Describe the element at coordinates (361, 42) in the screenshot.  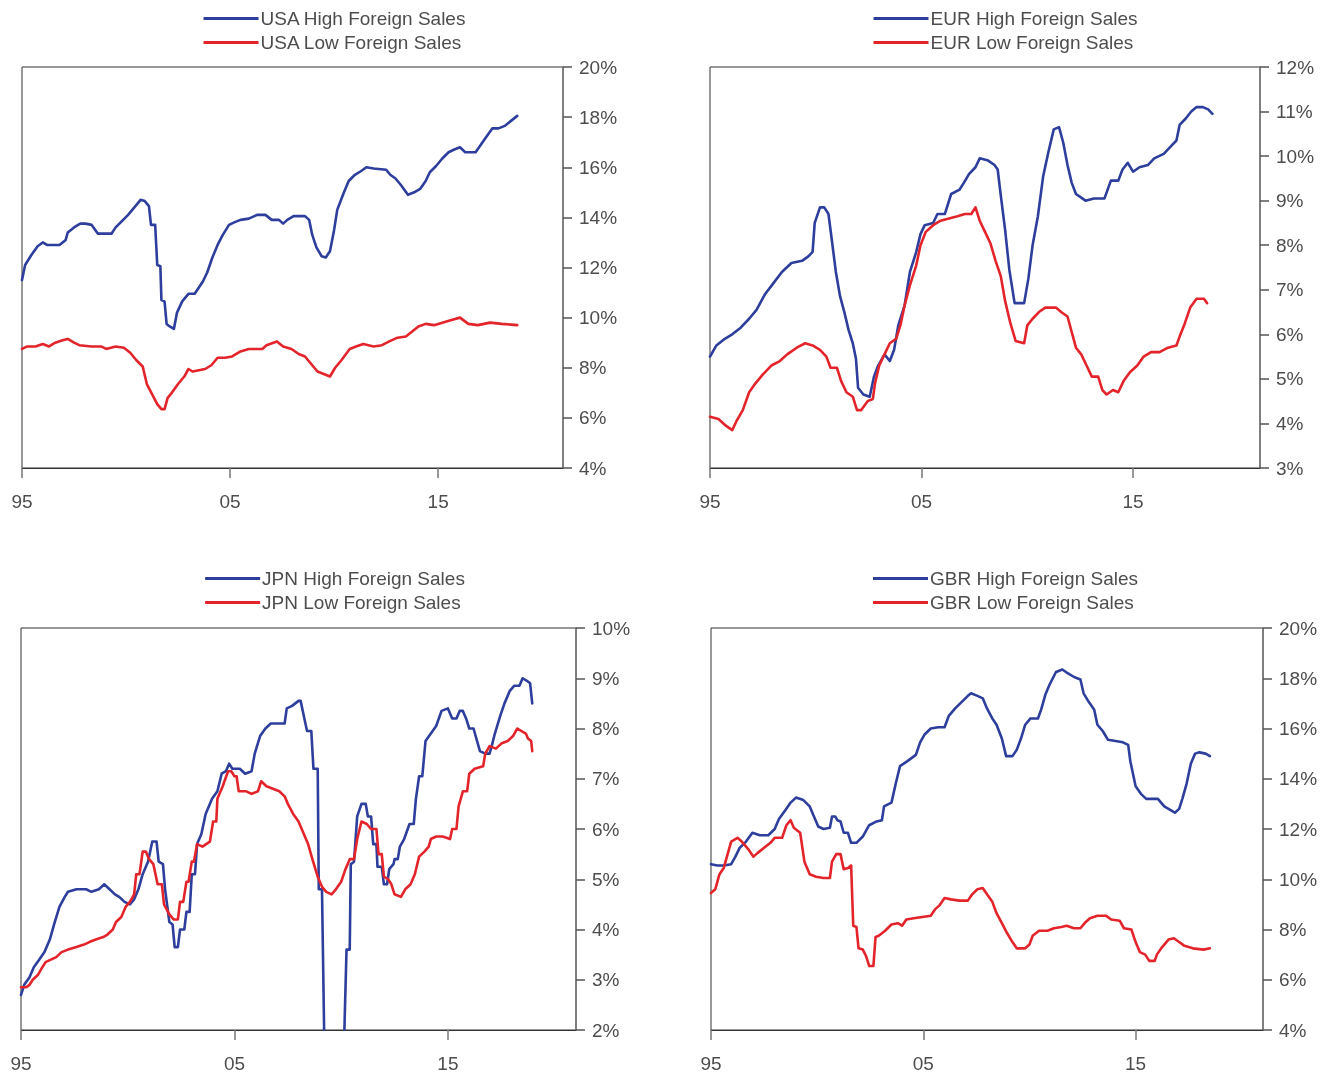
I see `legend-label: USA Low Foreign Sales` at that location.